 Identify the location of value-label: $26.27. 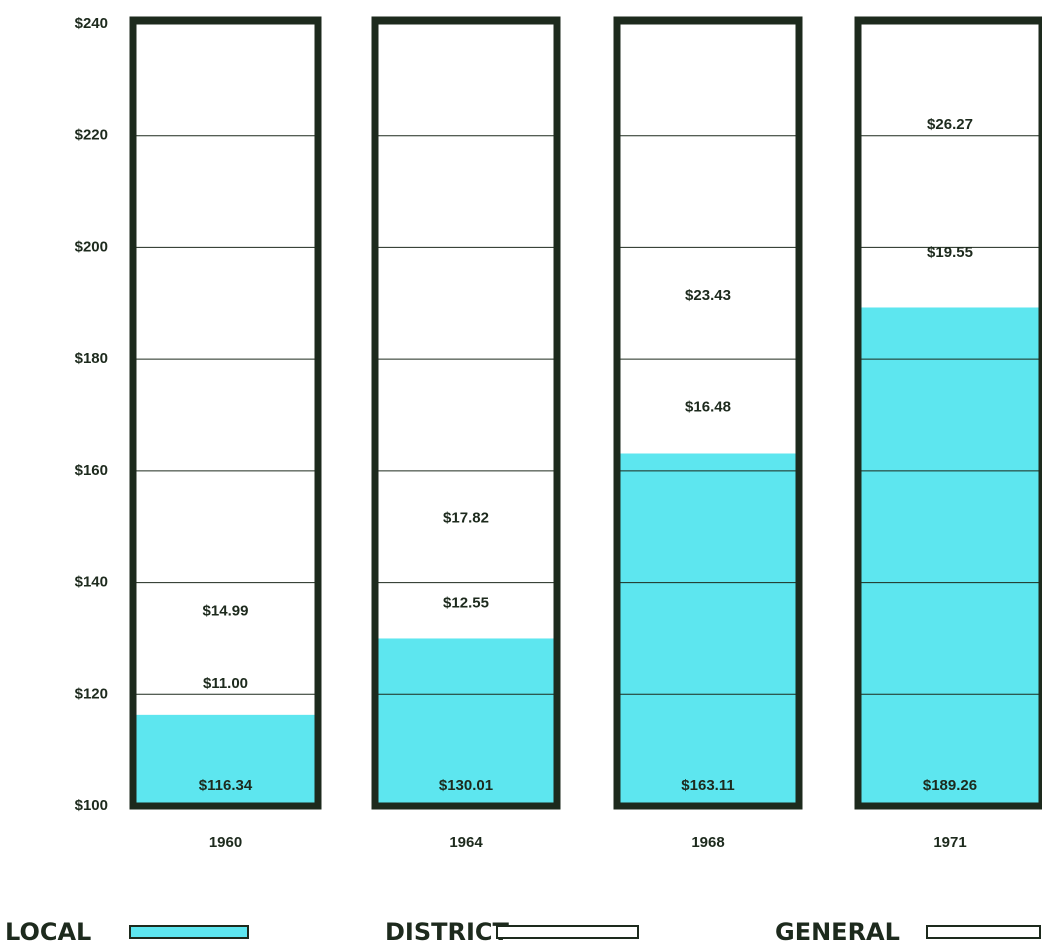
(950, 124).